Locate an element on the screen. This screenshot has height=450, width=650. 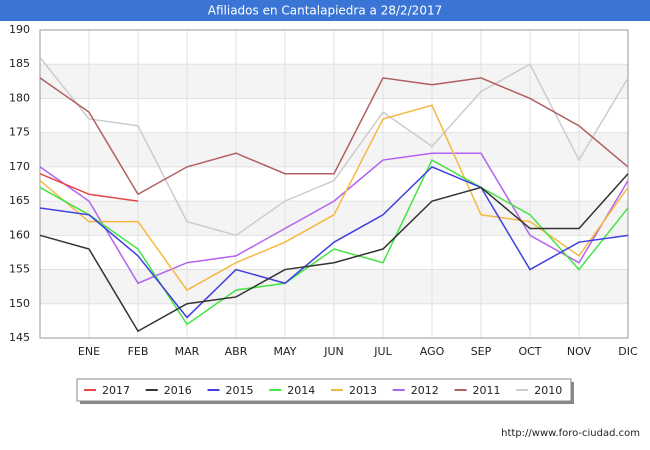
legend-label: 2011 is located at coordinates (487, 390).